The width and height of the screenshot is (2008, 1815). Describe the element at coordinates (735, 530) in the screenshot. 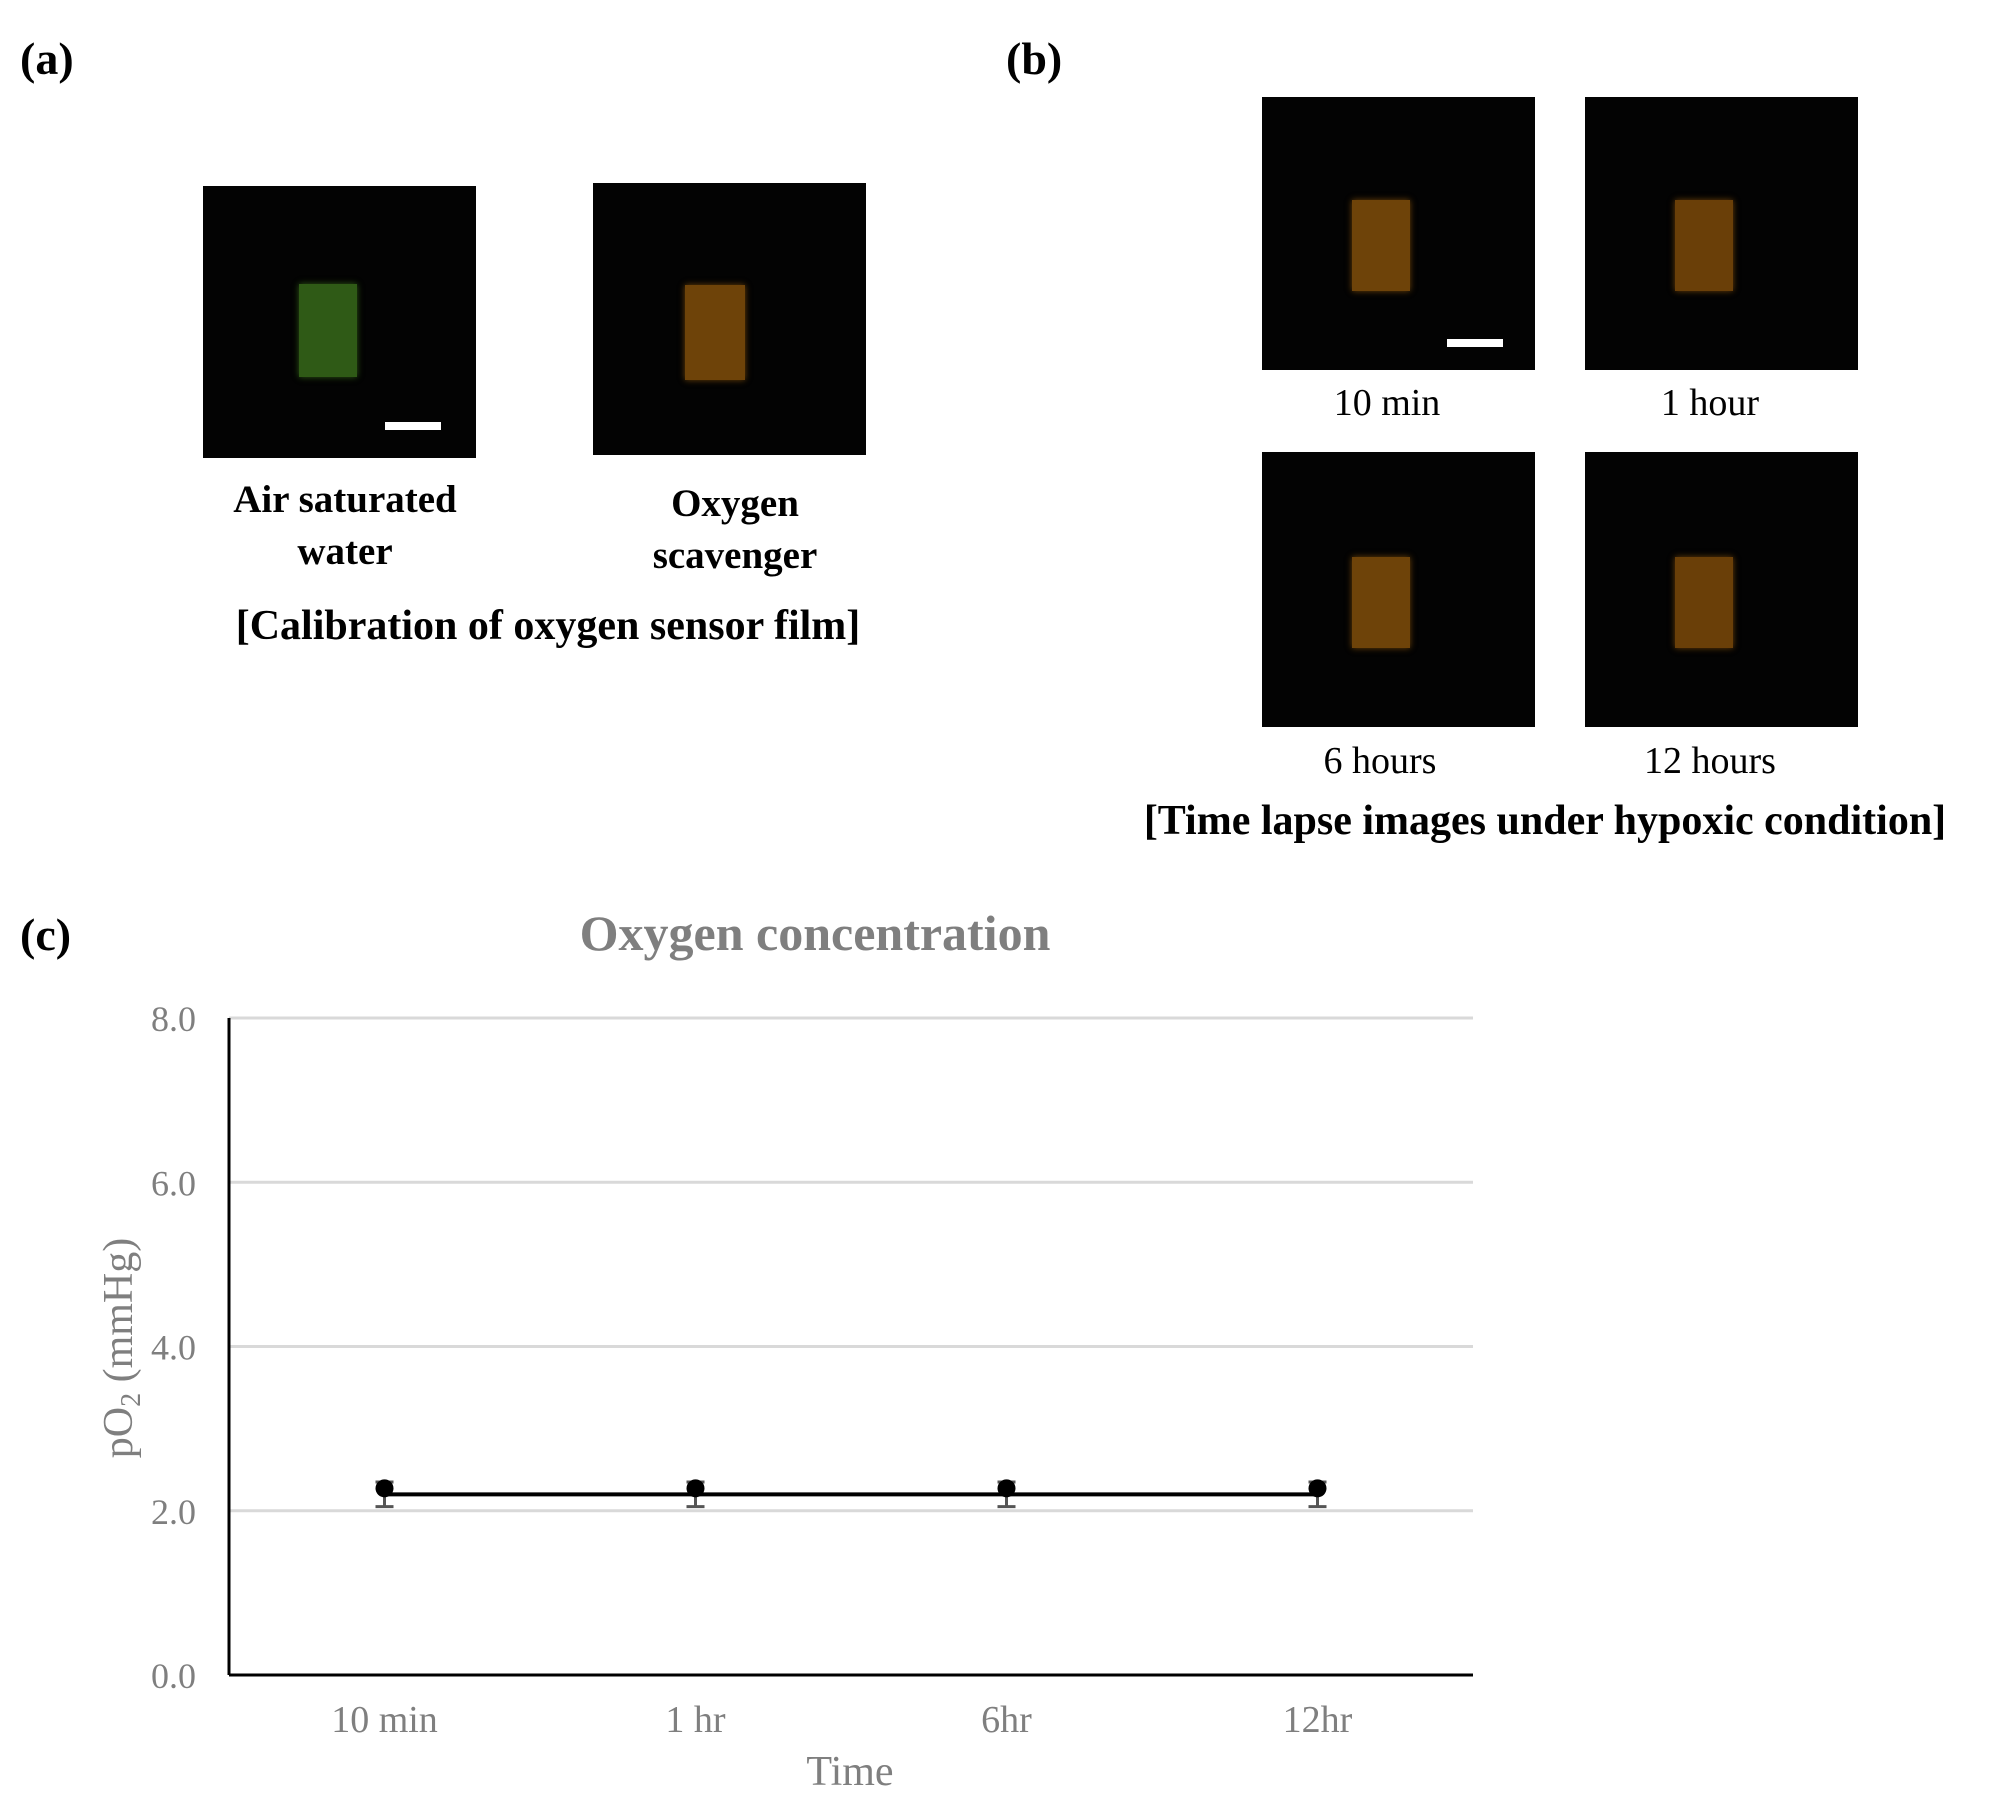

I see `caption-oxygen-scavenger: Oxygen scavenger` at that location.